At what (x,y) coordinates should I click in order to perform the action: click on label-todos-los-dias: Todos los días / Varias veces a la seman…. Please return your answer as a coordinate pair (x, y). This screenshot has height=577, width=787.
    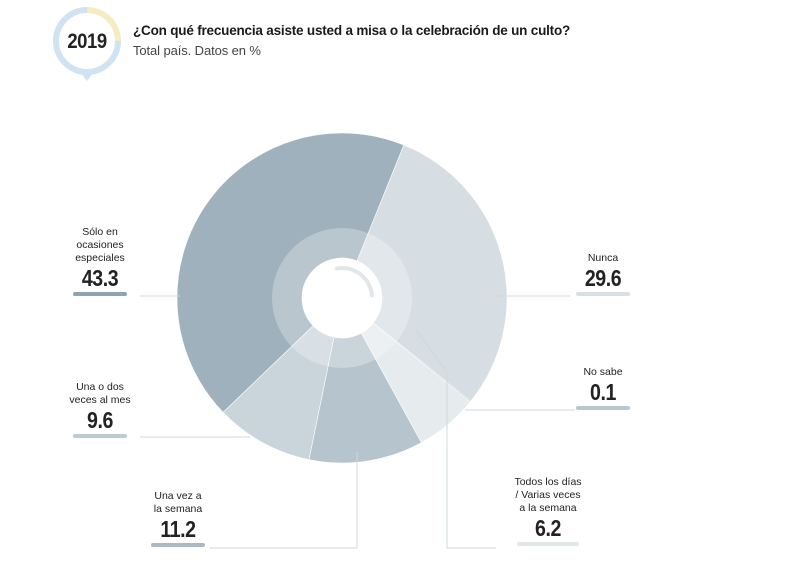
    Looking at the image, I should click on (548, 511).